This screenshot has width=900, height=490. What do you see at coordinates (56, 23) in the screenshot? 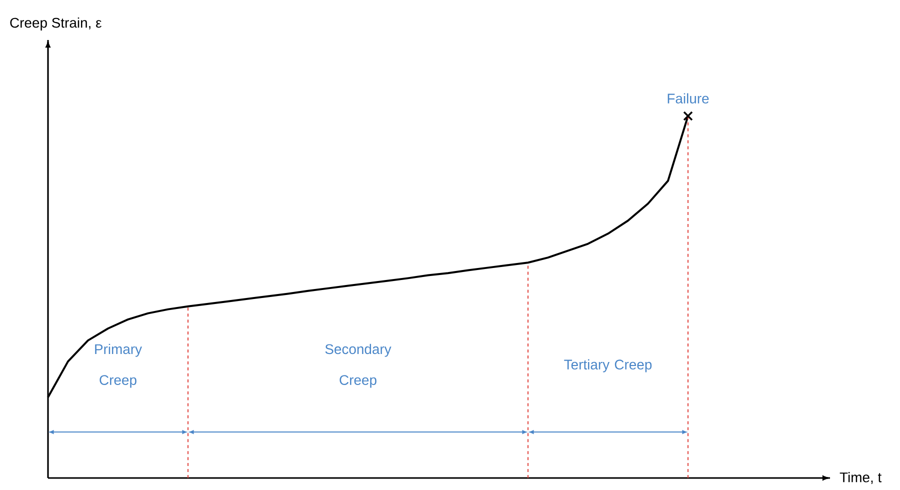
I see `text: Creep Strain, ε` at bounding box center [56, 23].